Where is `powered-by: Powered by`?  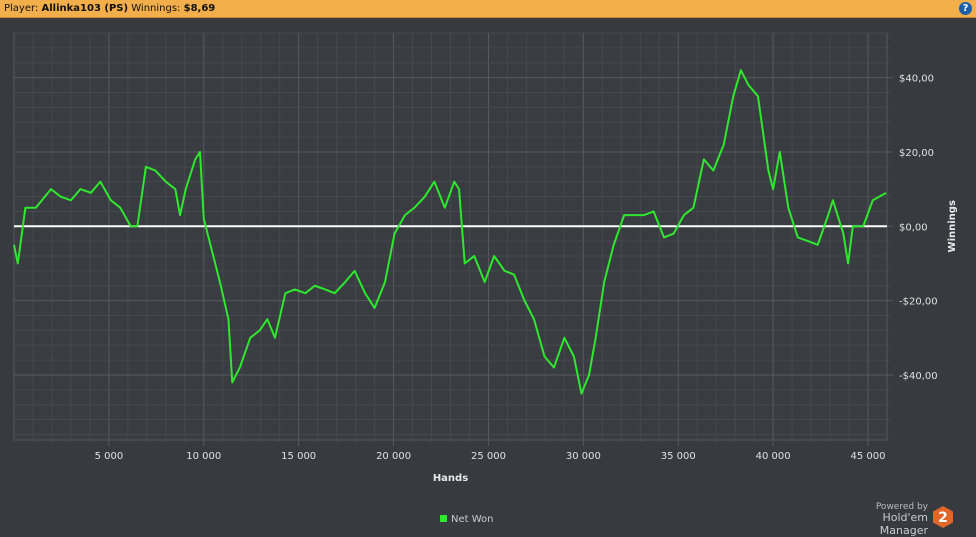
powered-by: Powered by is located at coordinates (901, 507).